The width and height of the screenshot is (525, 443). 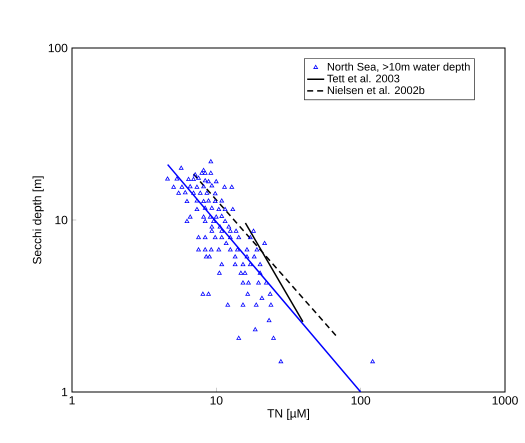 What do you see at coordinates (61, 220) in the screenshot?
I see `y-tick-label: 10` at bounding box center [61, 220].